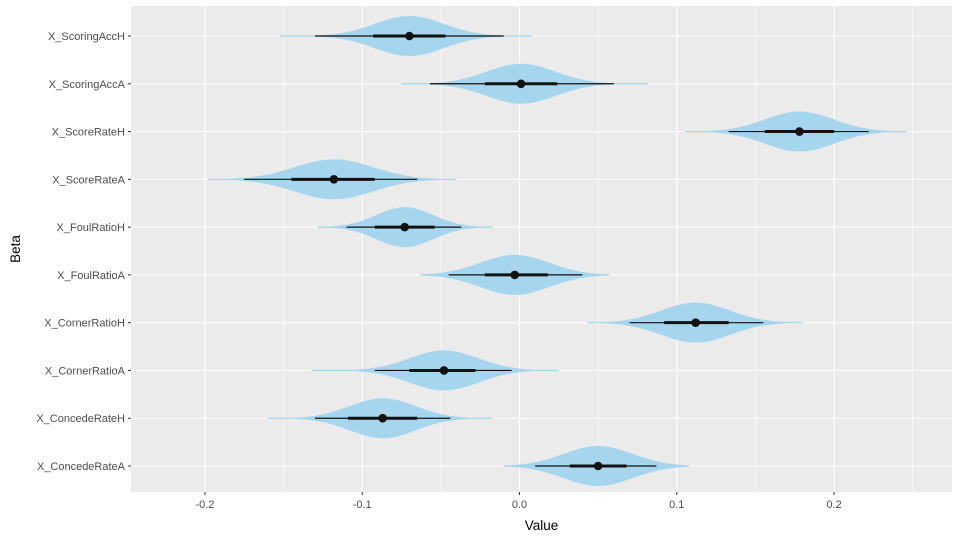  What do you see at coordinates (88, 133) in the screenshot?
I see `y-tick-label: X_ScoreRateH` at bounding box center [88, 133].